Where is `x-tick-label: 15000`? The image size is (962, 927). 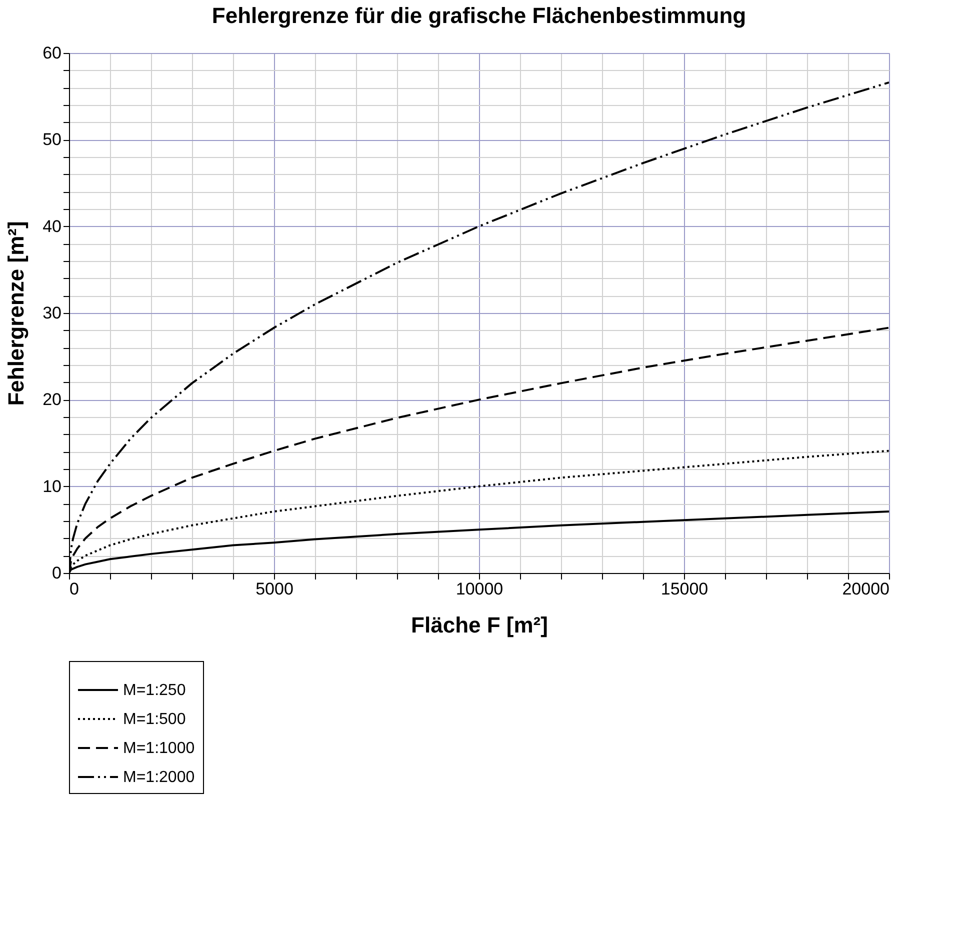 x-tick-label: 15000 is located at coordinates (684, 589).